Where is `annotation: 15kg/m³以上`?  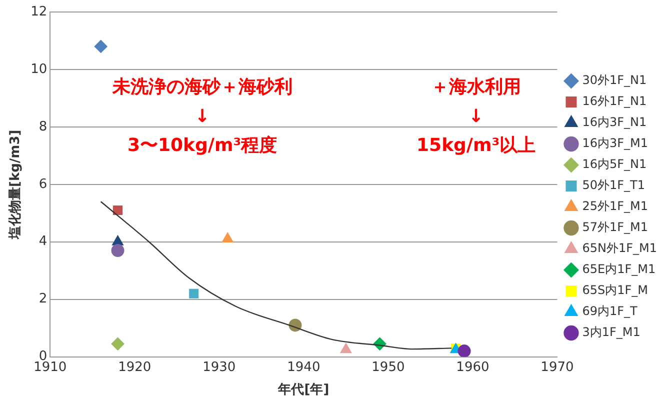 annotation: 15kg/m³以上 is located at coordinates (476, 145).